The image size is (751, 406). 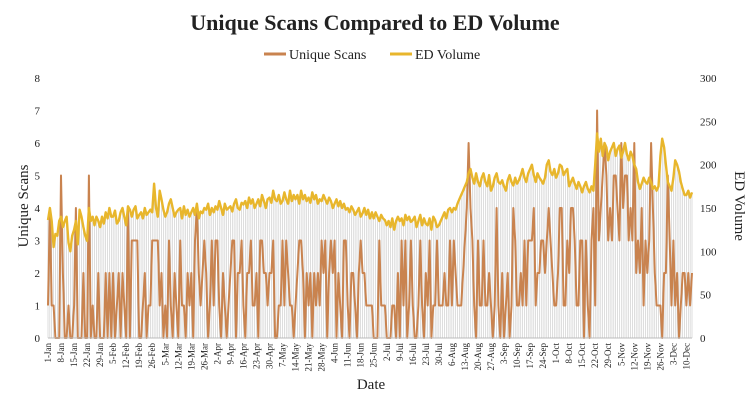 What do you see at coordinates (452, 354) in the screenshot?
I see `x-tick-label: 6-Aug` at bounding box center [452, 354].